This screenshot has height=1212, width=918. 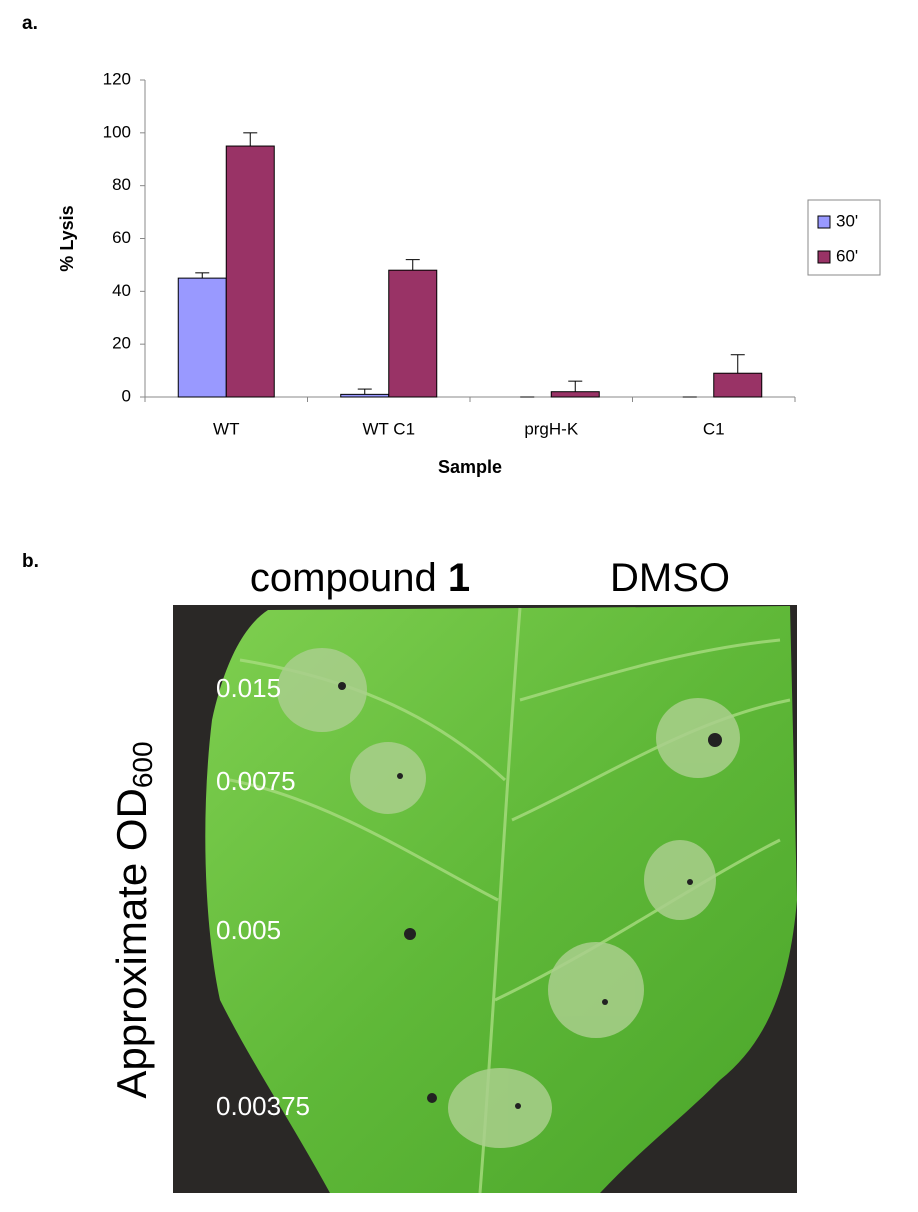 I want to click on panel-label: a., so click(x=30, y=23).